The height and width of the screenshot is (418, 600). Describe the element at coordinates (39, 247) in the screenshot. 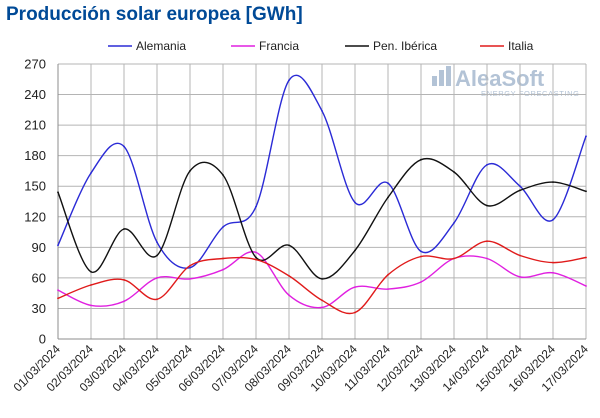

I see `y-tick-label: 90` at that location.